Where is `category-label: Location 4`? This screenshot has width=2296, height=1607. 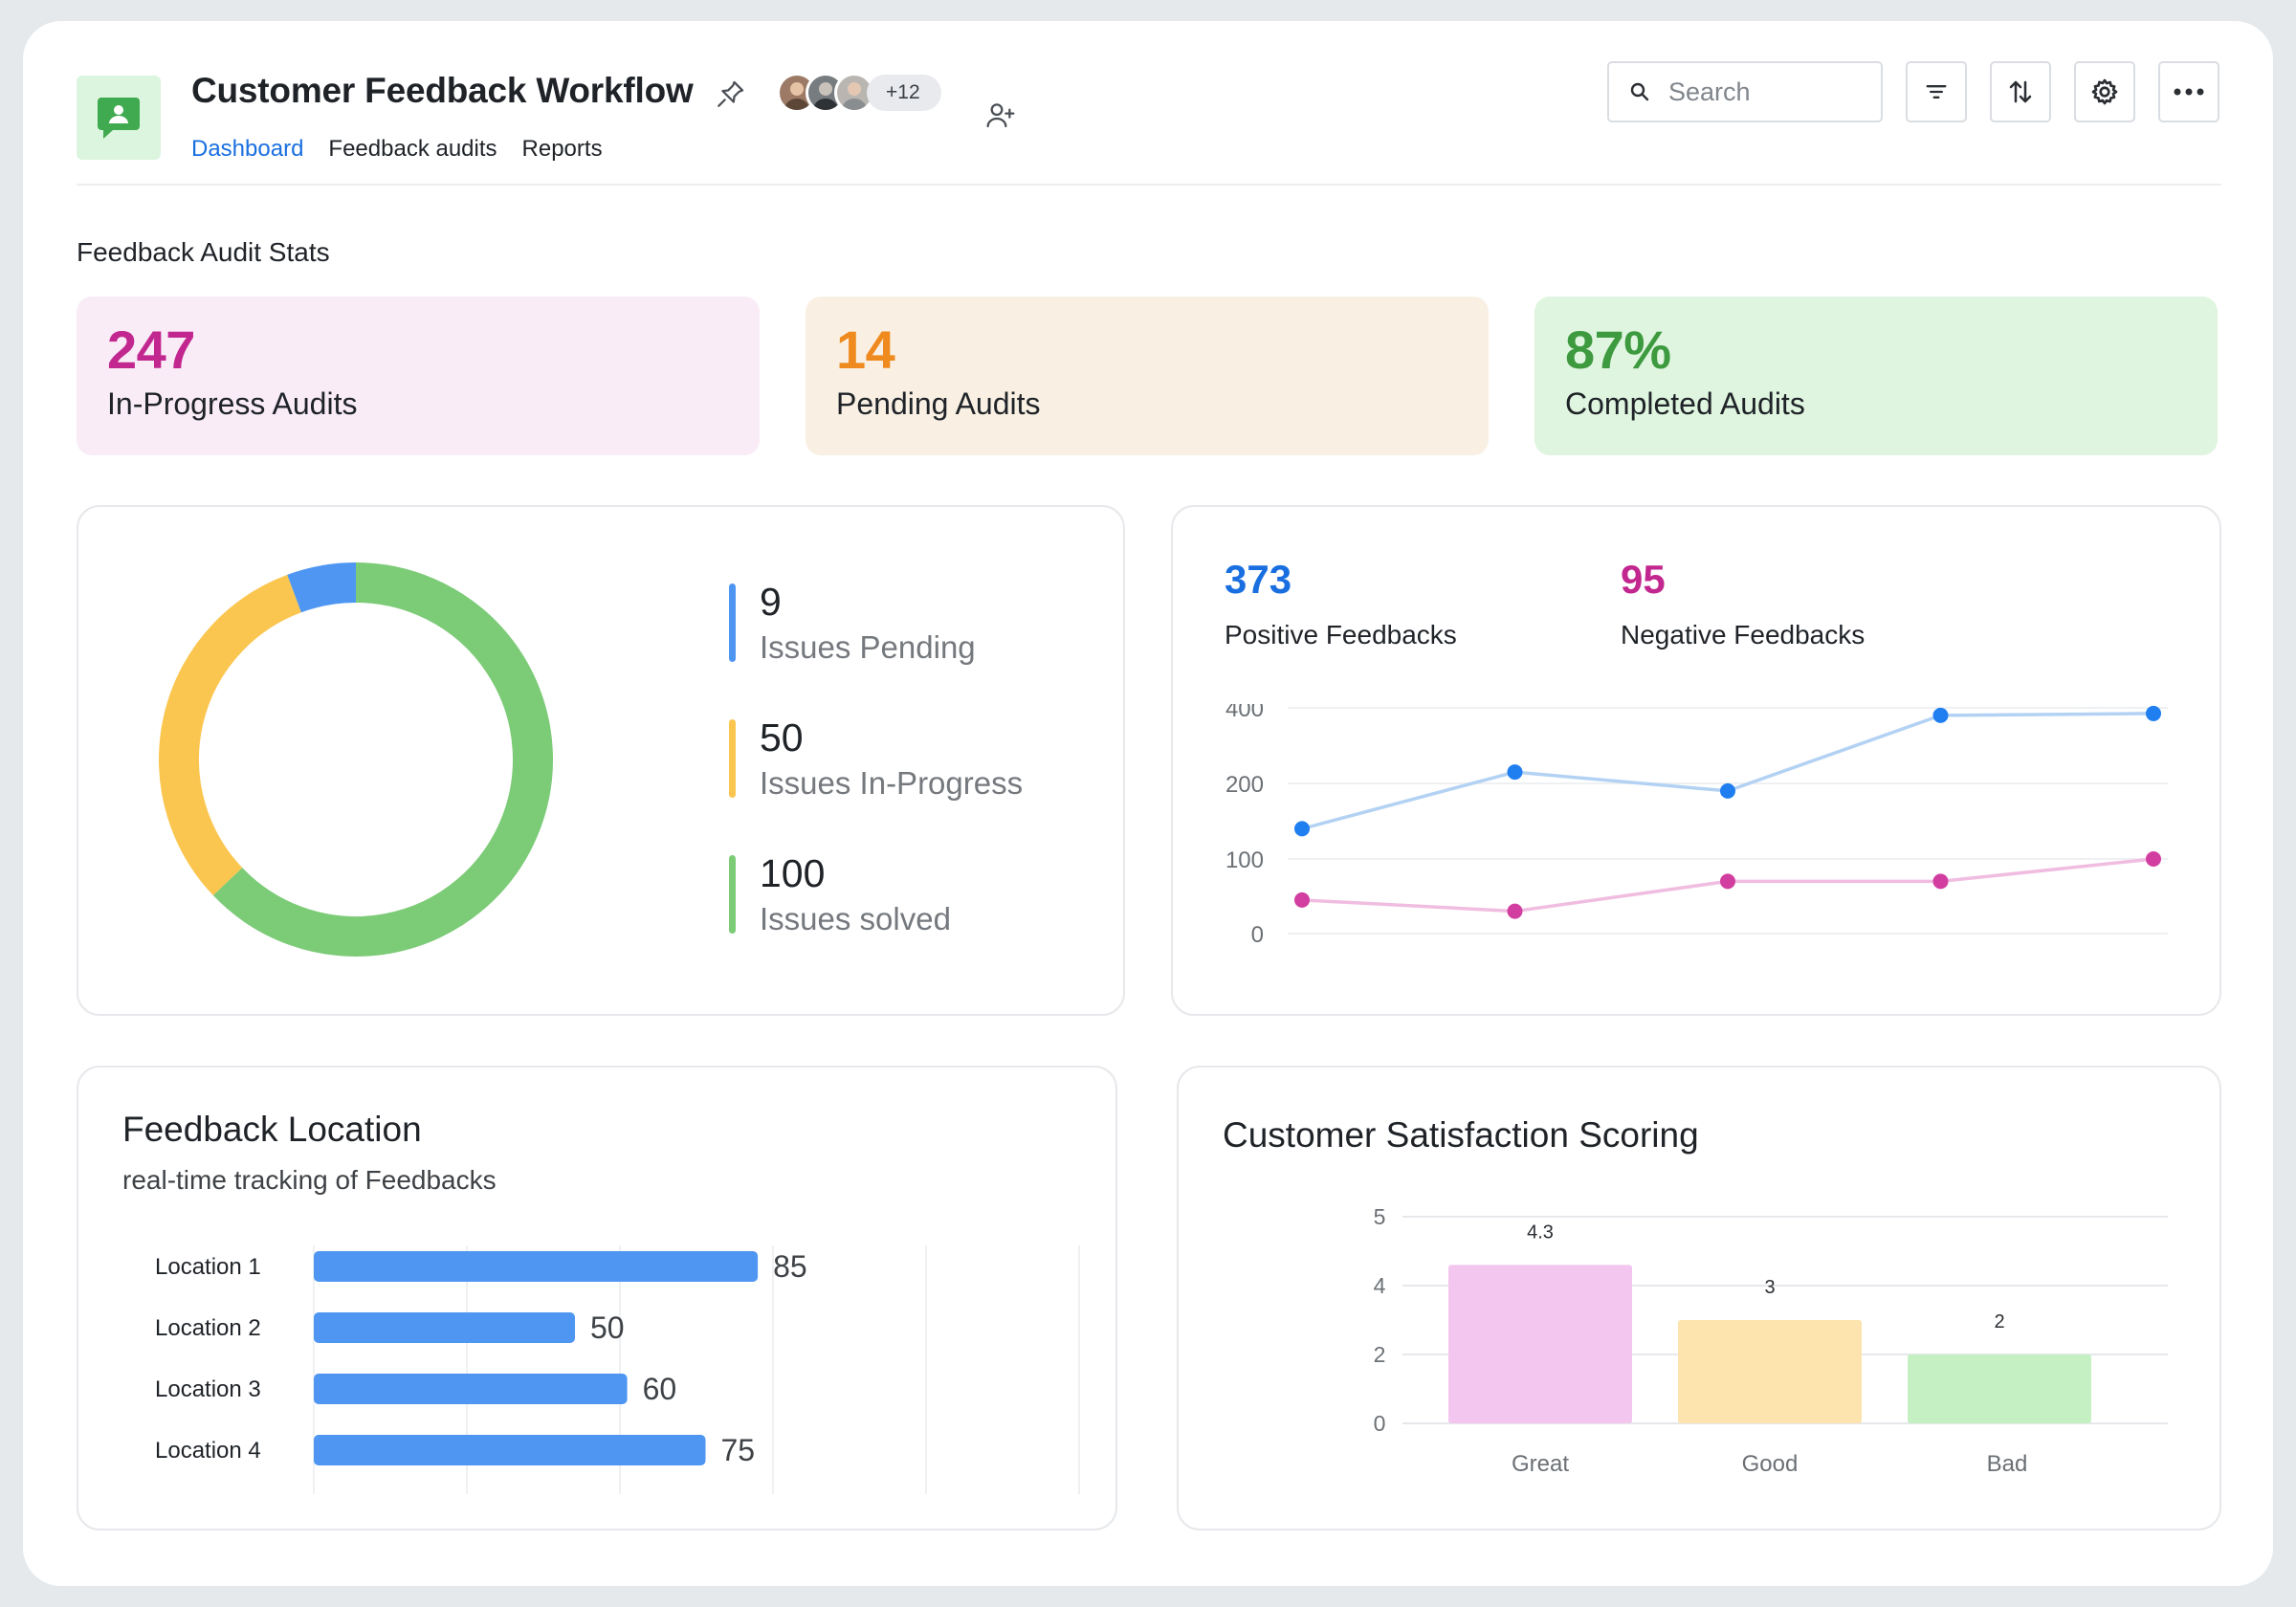
category-label: Location 4 is located at coordinates (208, 1451).